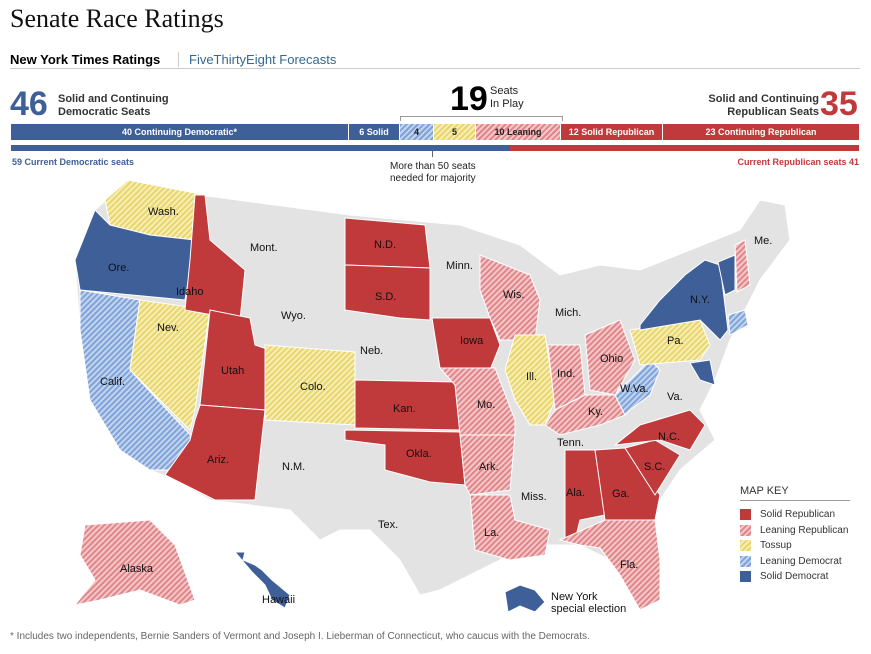  Describe the element at coordinates (589, 609) in the screenshot. I see `ny-special-label-2: special election` at that location.